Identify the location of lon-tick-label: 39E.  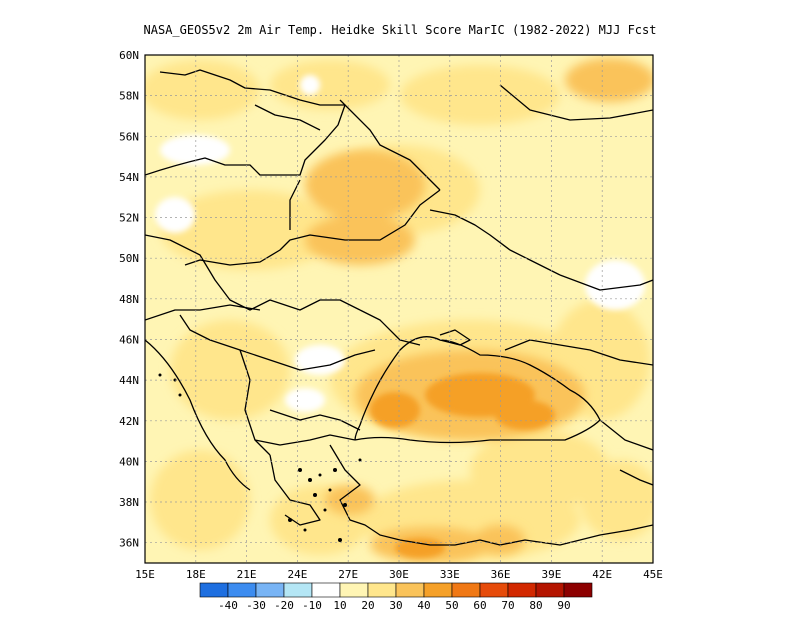
(551, 574).